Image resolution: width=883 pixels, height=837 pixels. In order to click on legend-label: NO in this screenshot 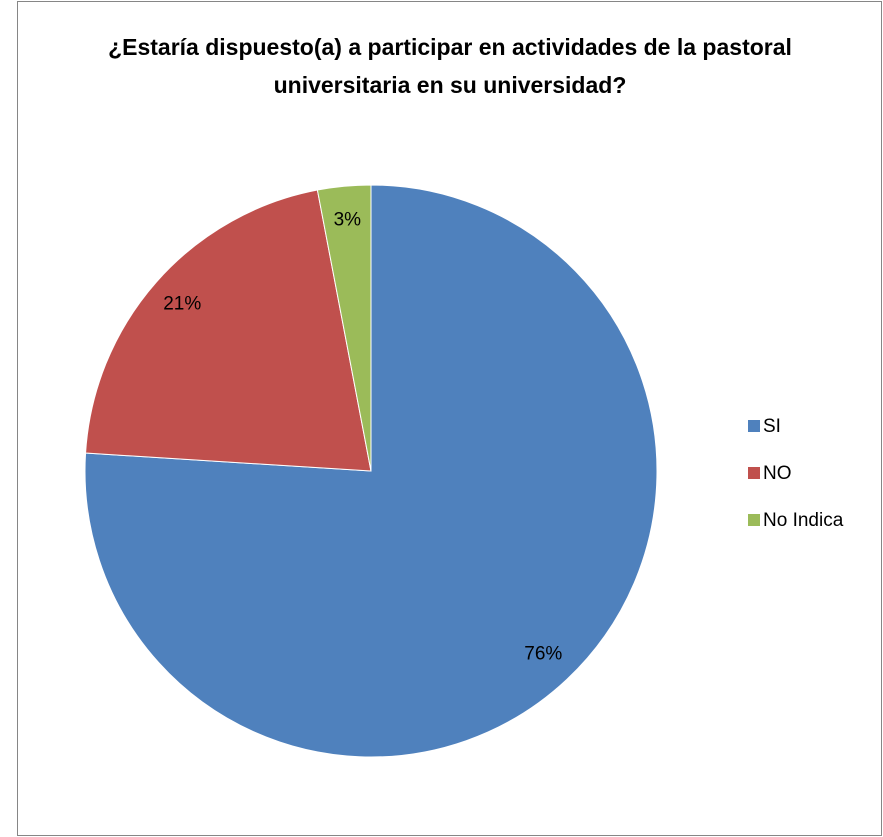, I will do `click(777, 473)`.